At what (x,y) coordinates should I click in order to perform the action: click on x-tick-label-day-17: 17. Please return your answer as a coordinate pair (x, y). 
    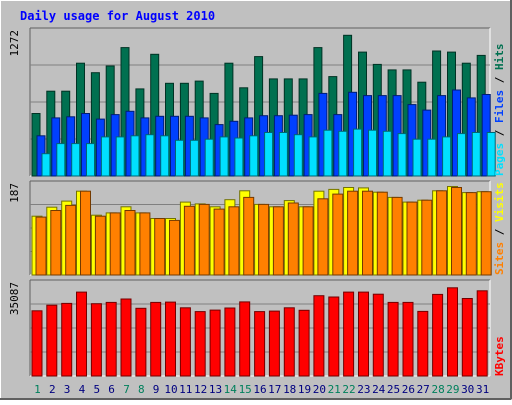
    Looking at the image, I should click on (274, 389).